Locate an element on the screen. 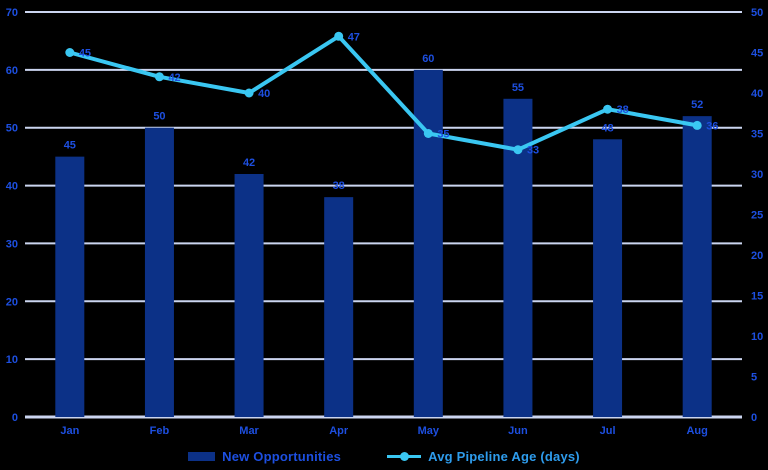  legend-label-new-opportunities: New Opportunities is located at coordinates (282, 456).